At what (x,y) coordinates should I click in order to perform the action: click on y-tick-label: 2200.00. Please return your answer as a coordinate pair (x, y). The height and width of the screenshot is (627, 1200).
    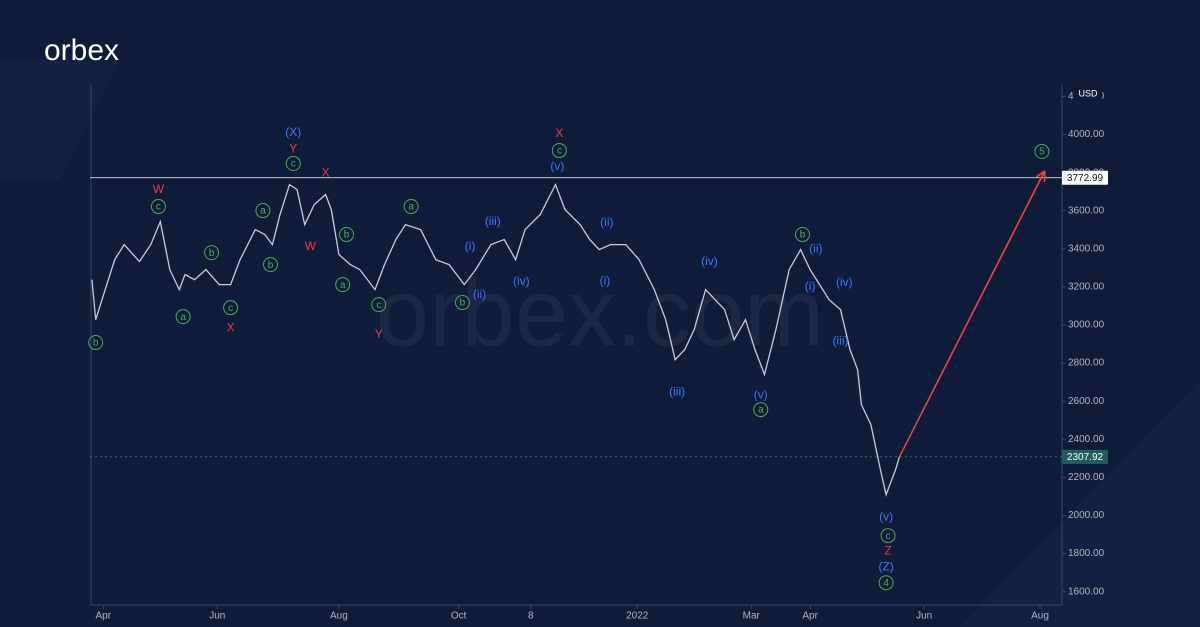
    Looking at the image, I should click on (1086, 477).